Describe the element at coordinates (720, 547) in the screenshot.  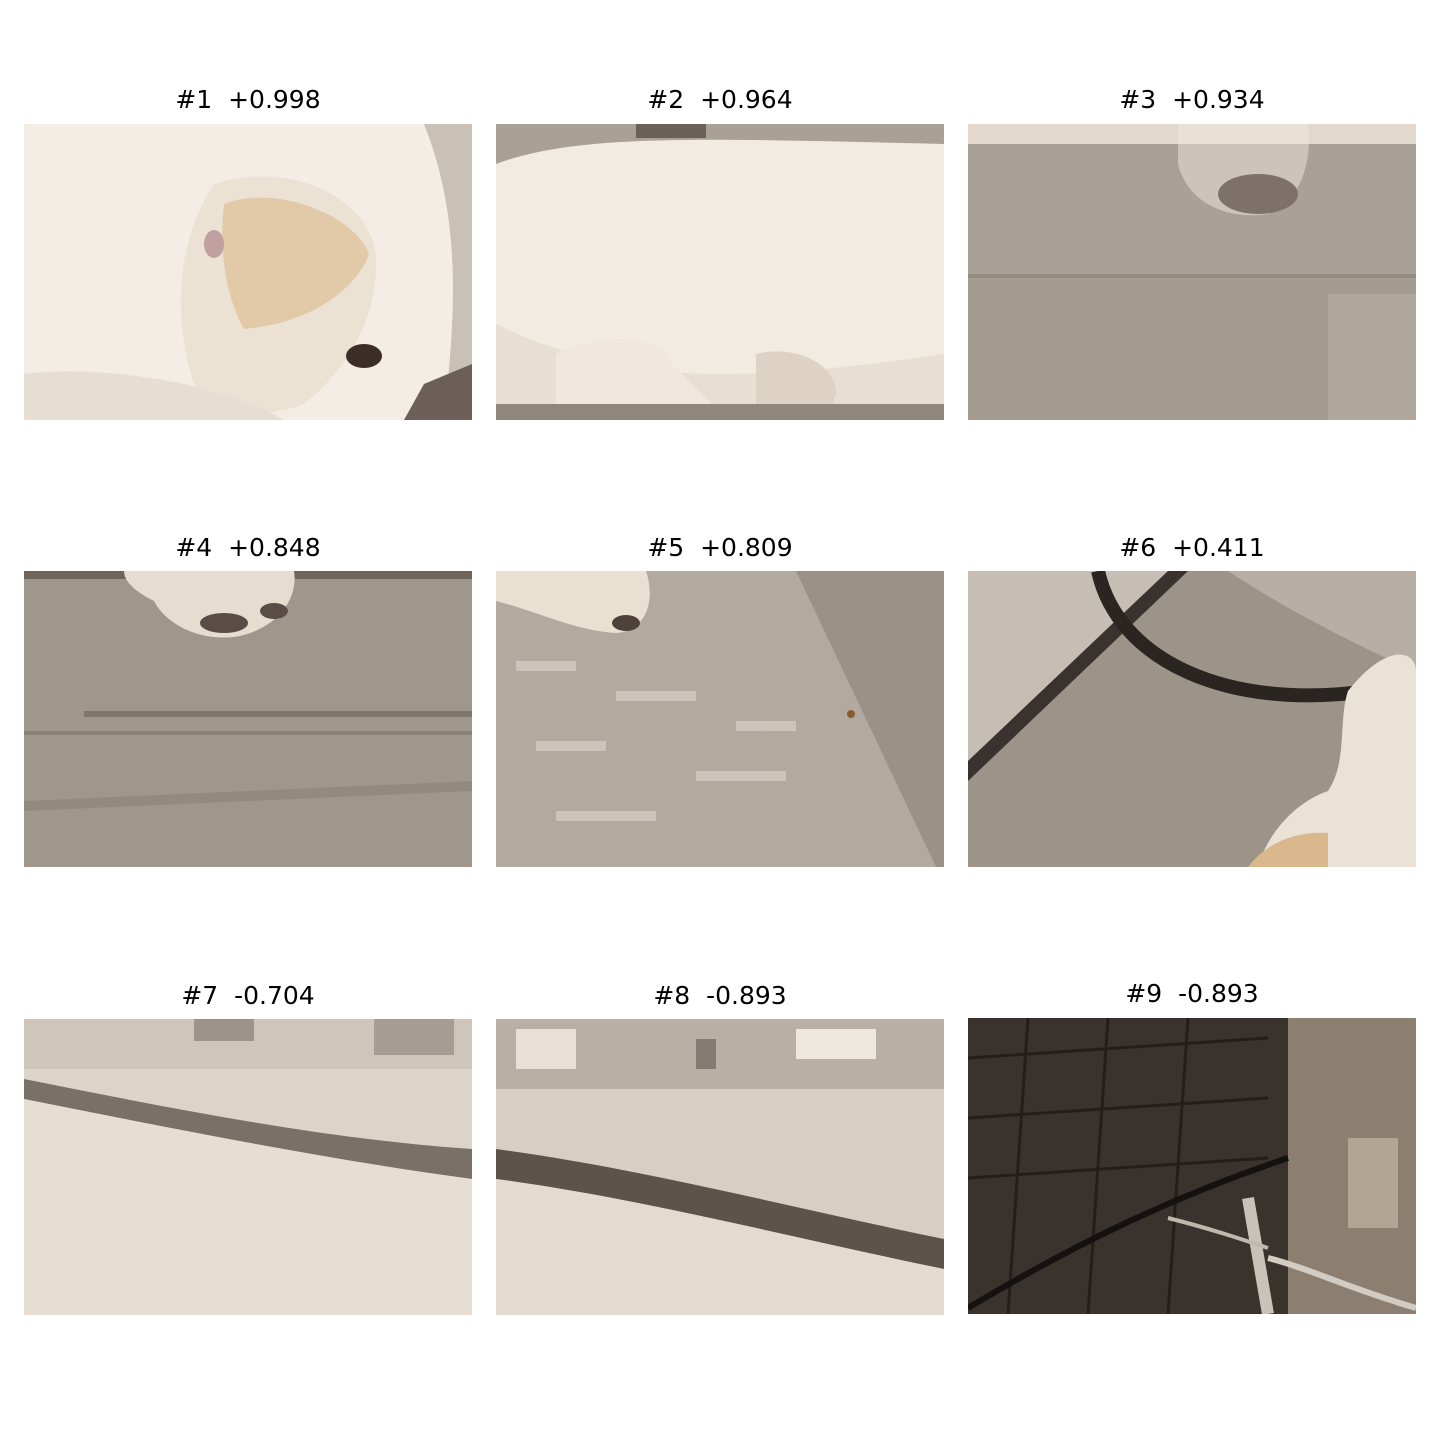
I see `tile-caption: #5 +0.809` at that location.